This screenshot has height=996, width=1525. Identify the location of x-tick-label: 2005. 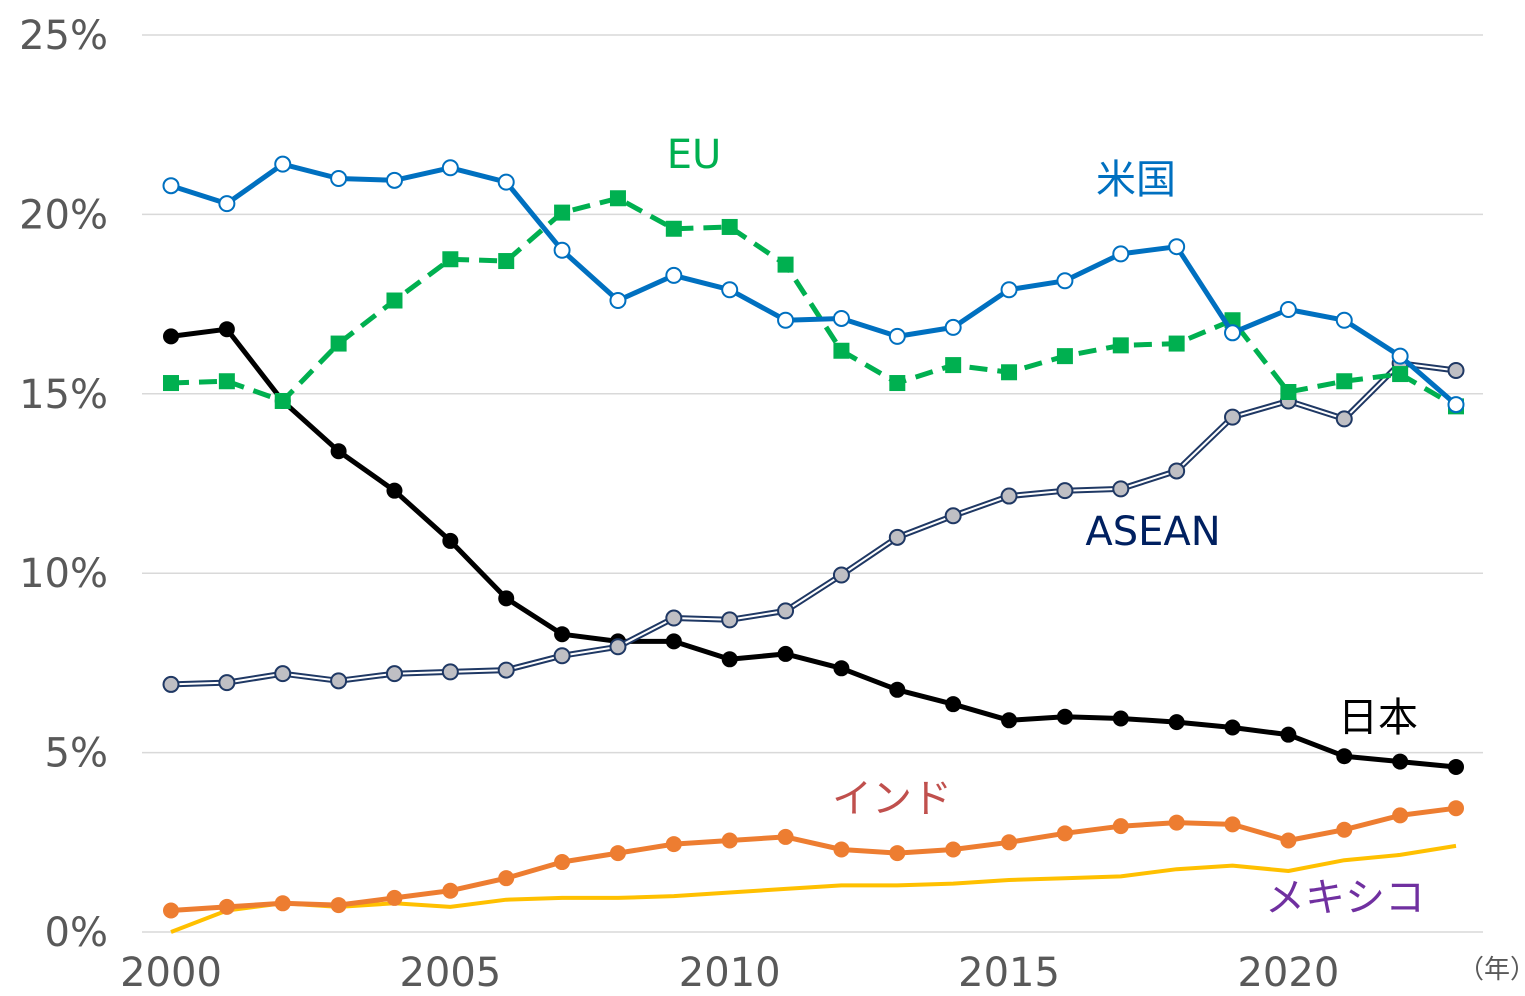
(450, 973).